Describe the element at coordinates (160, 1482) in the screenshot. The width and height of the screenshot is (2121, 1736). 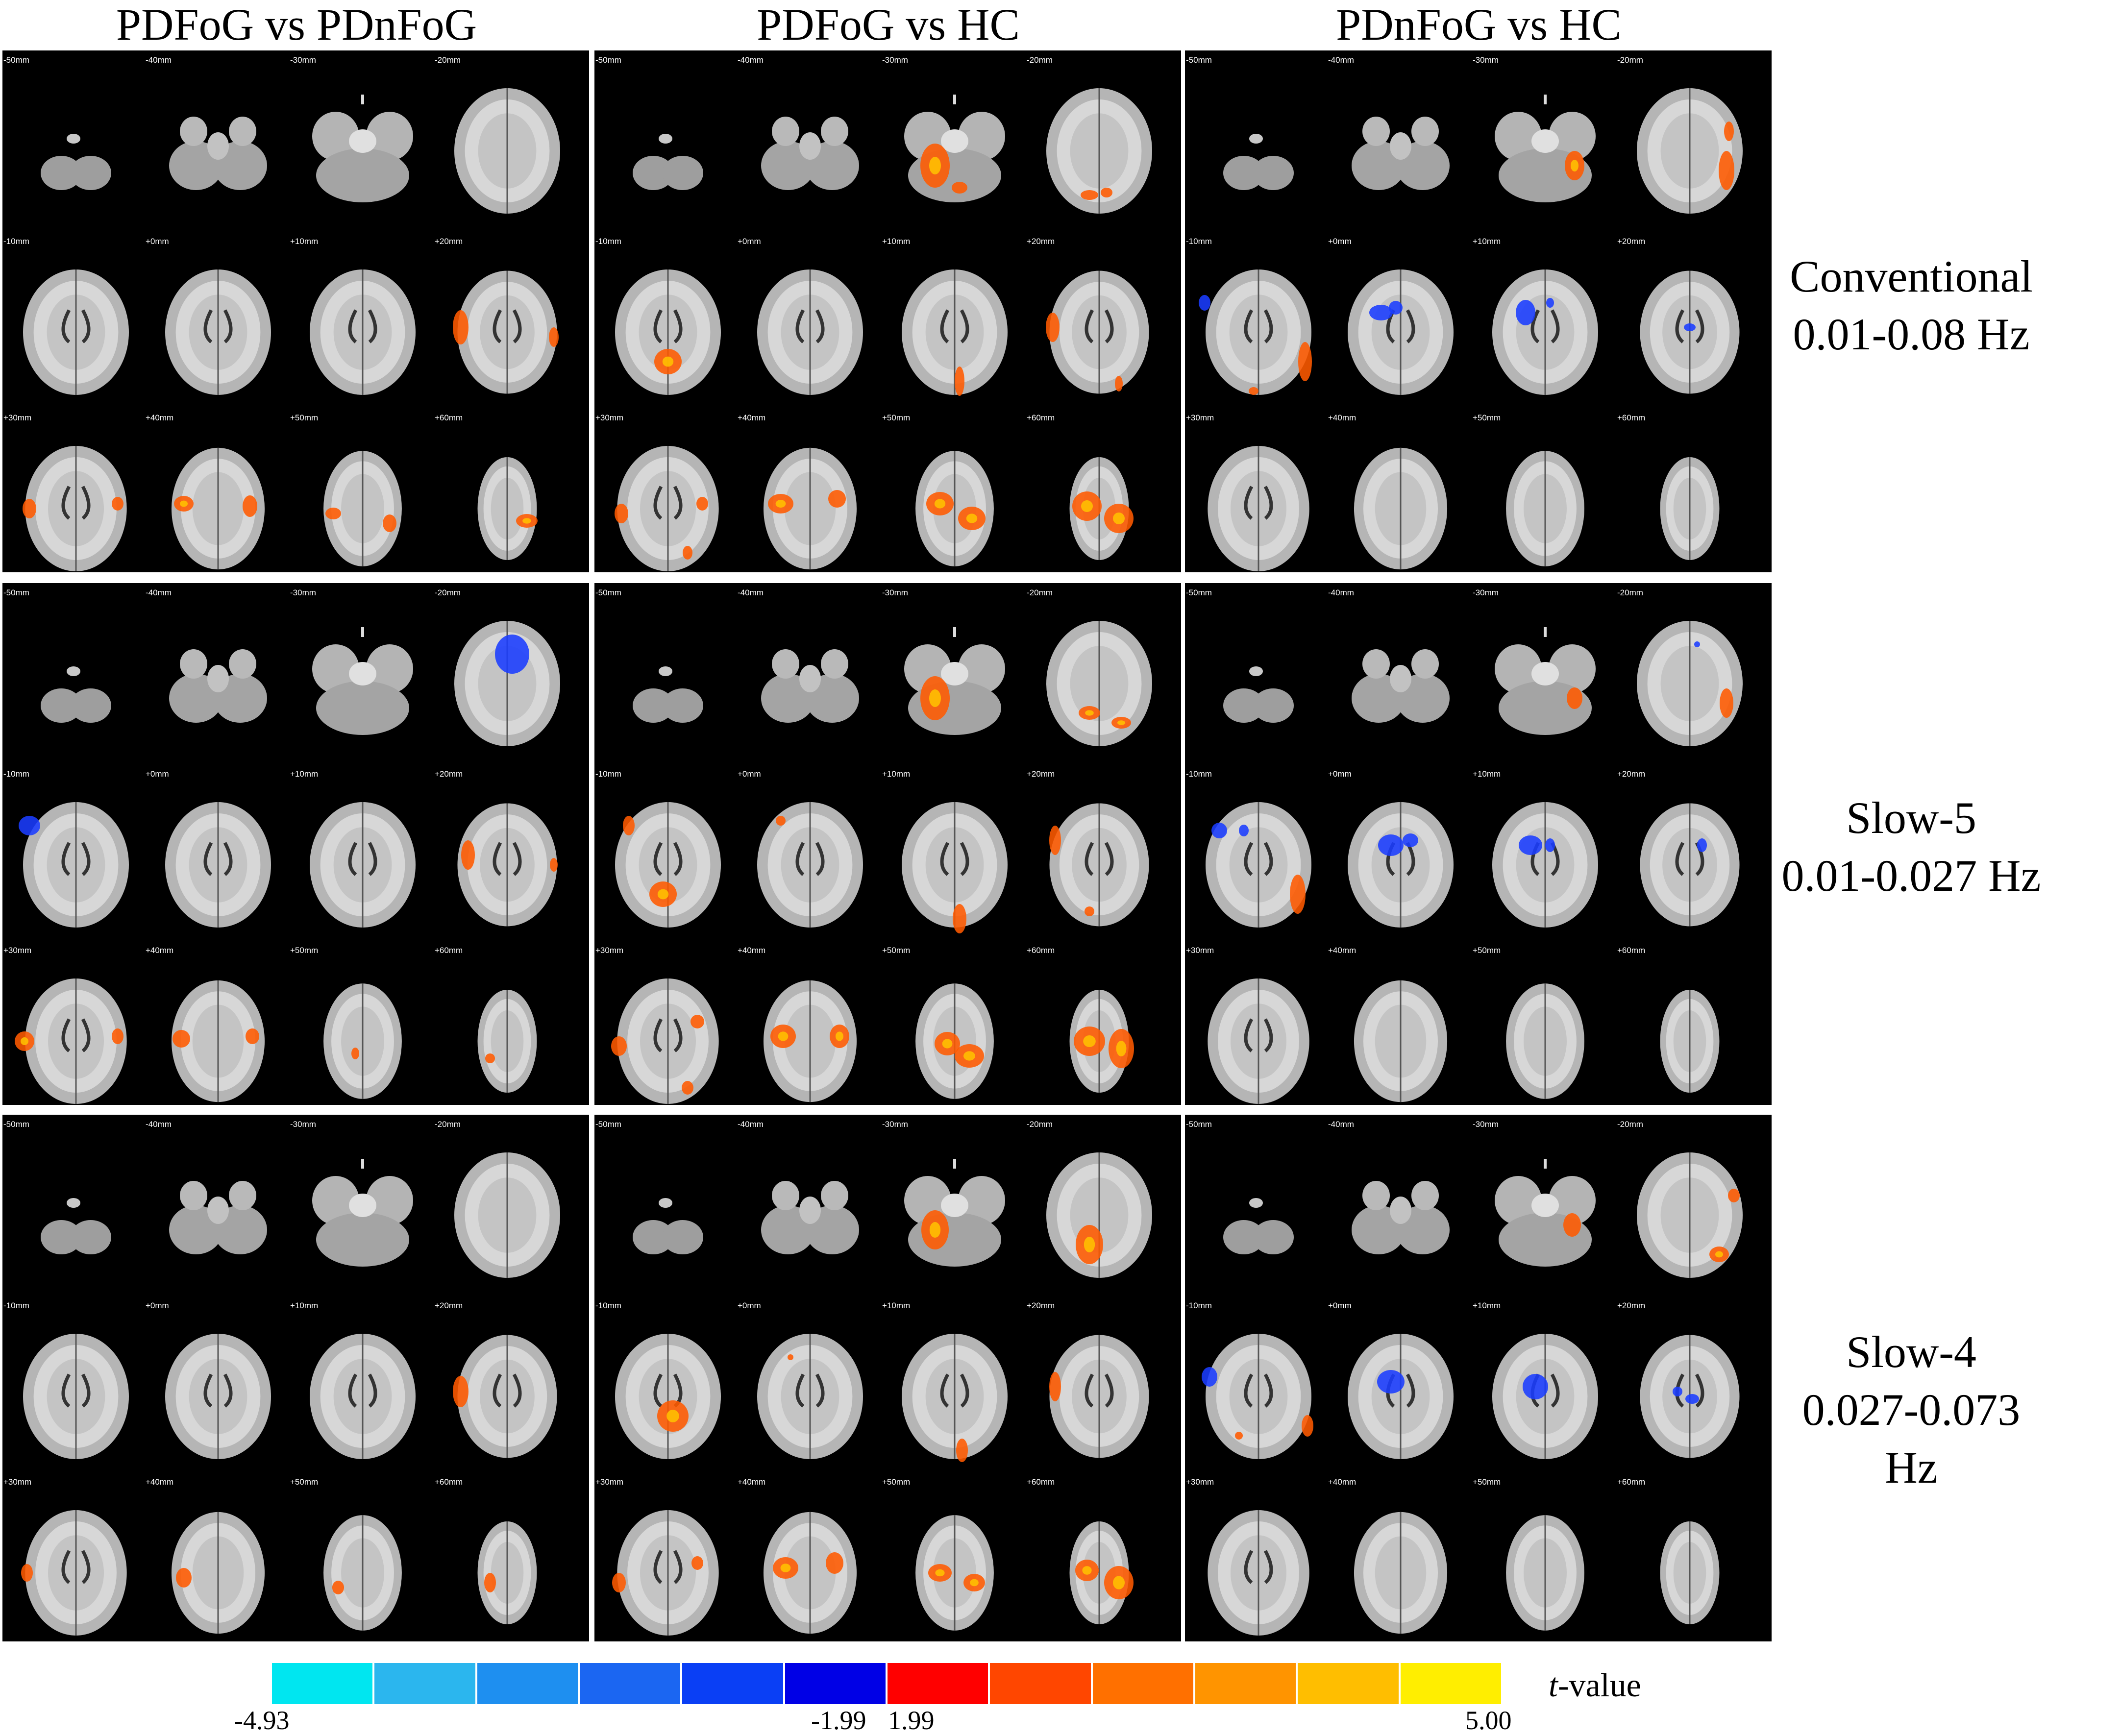
I see `slice-mm-label: +40mm` at that location.